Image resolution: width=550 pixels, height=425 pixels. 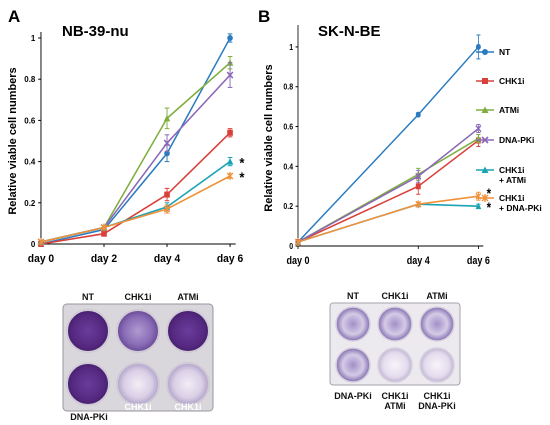 I want to click on panel-b-title: SK-N-BE, so click(x=349, y=31).